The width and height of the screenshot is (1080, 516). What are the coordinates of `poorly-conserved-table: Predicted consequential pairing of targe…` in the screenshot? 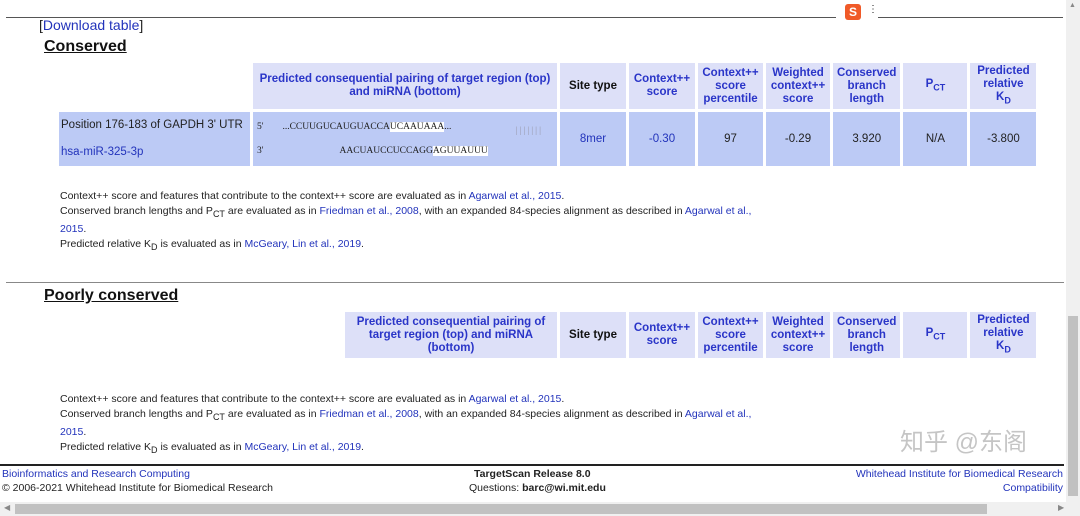 It's located at (690, 335).